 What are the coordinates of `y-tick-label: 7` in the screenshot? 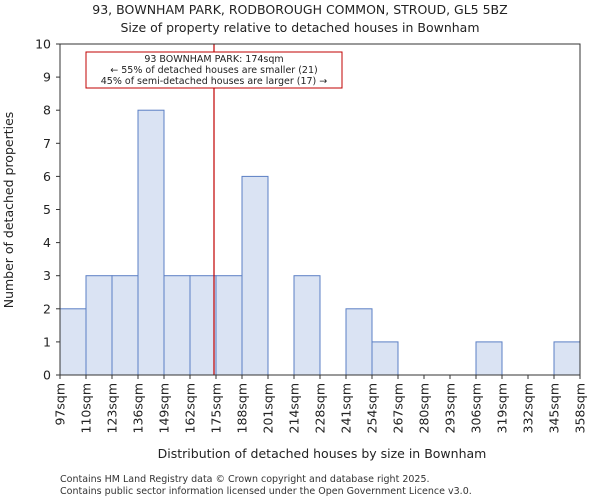 It's located at (47, 143).